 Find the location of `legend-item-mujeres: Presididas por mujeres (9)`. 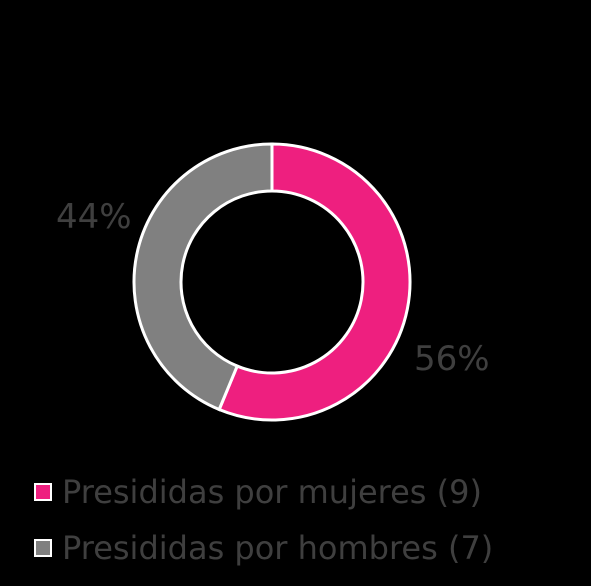

legend-item-mujeres: Presididas por mujeres (9) is located at coordinates (263, 492).